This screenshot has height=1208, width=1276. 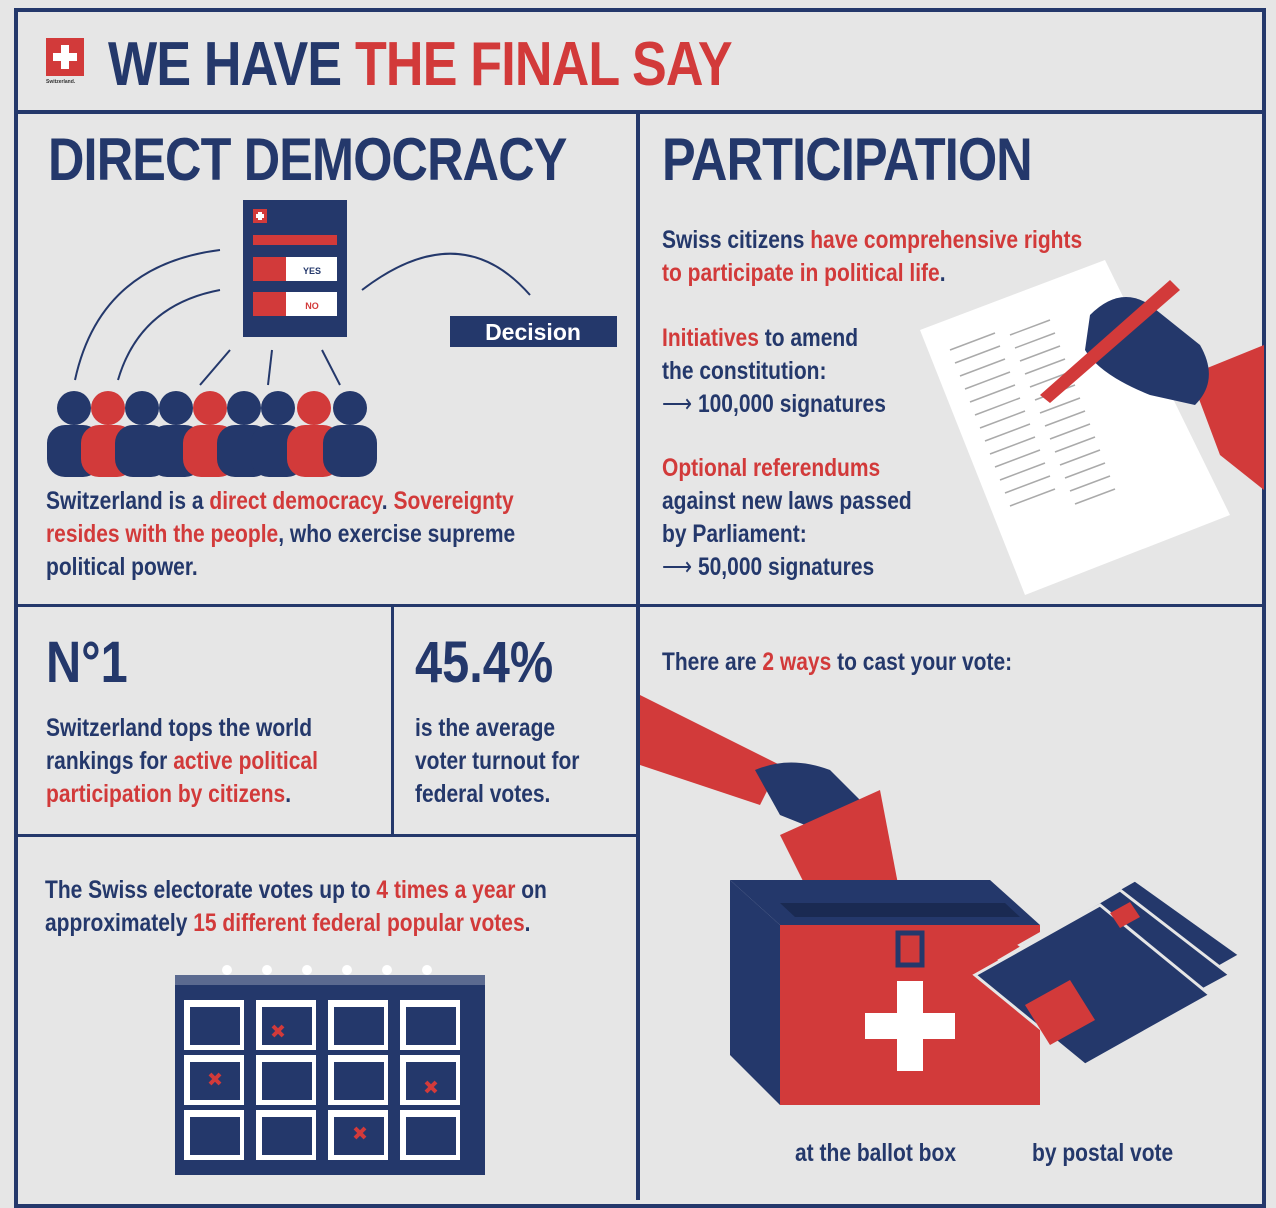 What do you see at coordinates (295, 501) in the screenshot?
I see `text-segment: direct democracy` at bounding box center [295, 501].